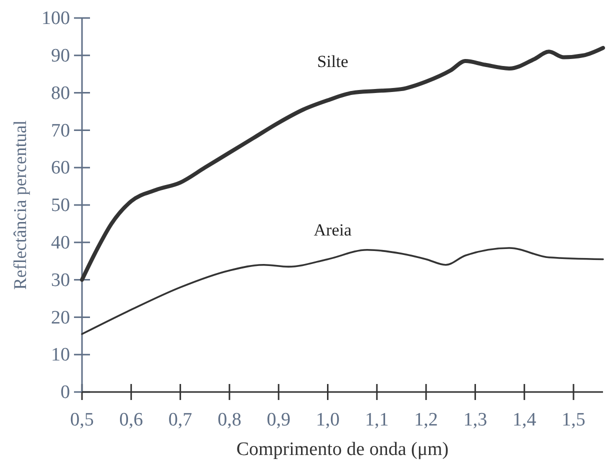 The image size is (611, 467). I want to click on x-tick-label: 0,5, so click(82, 419).